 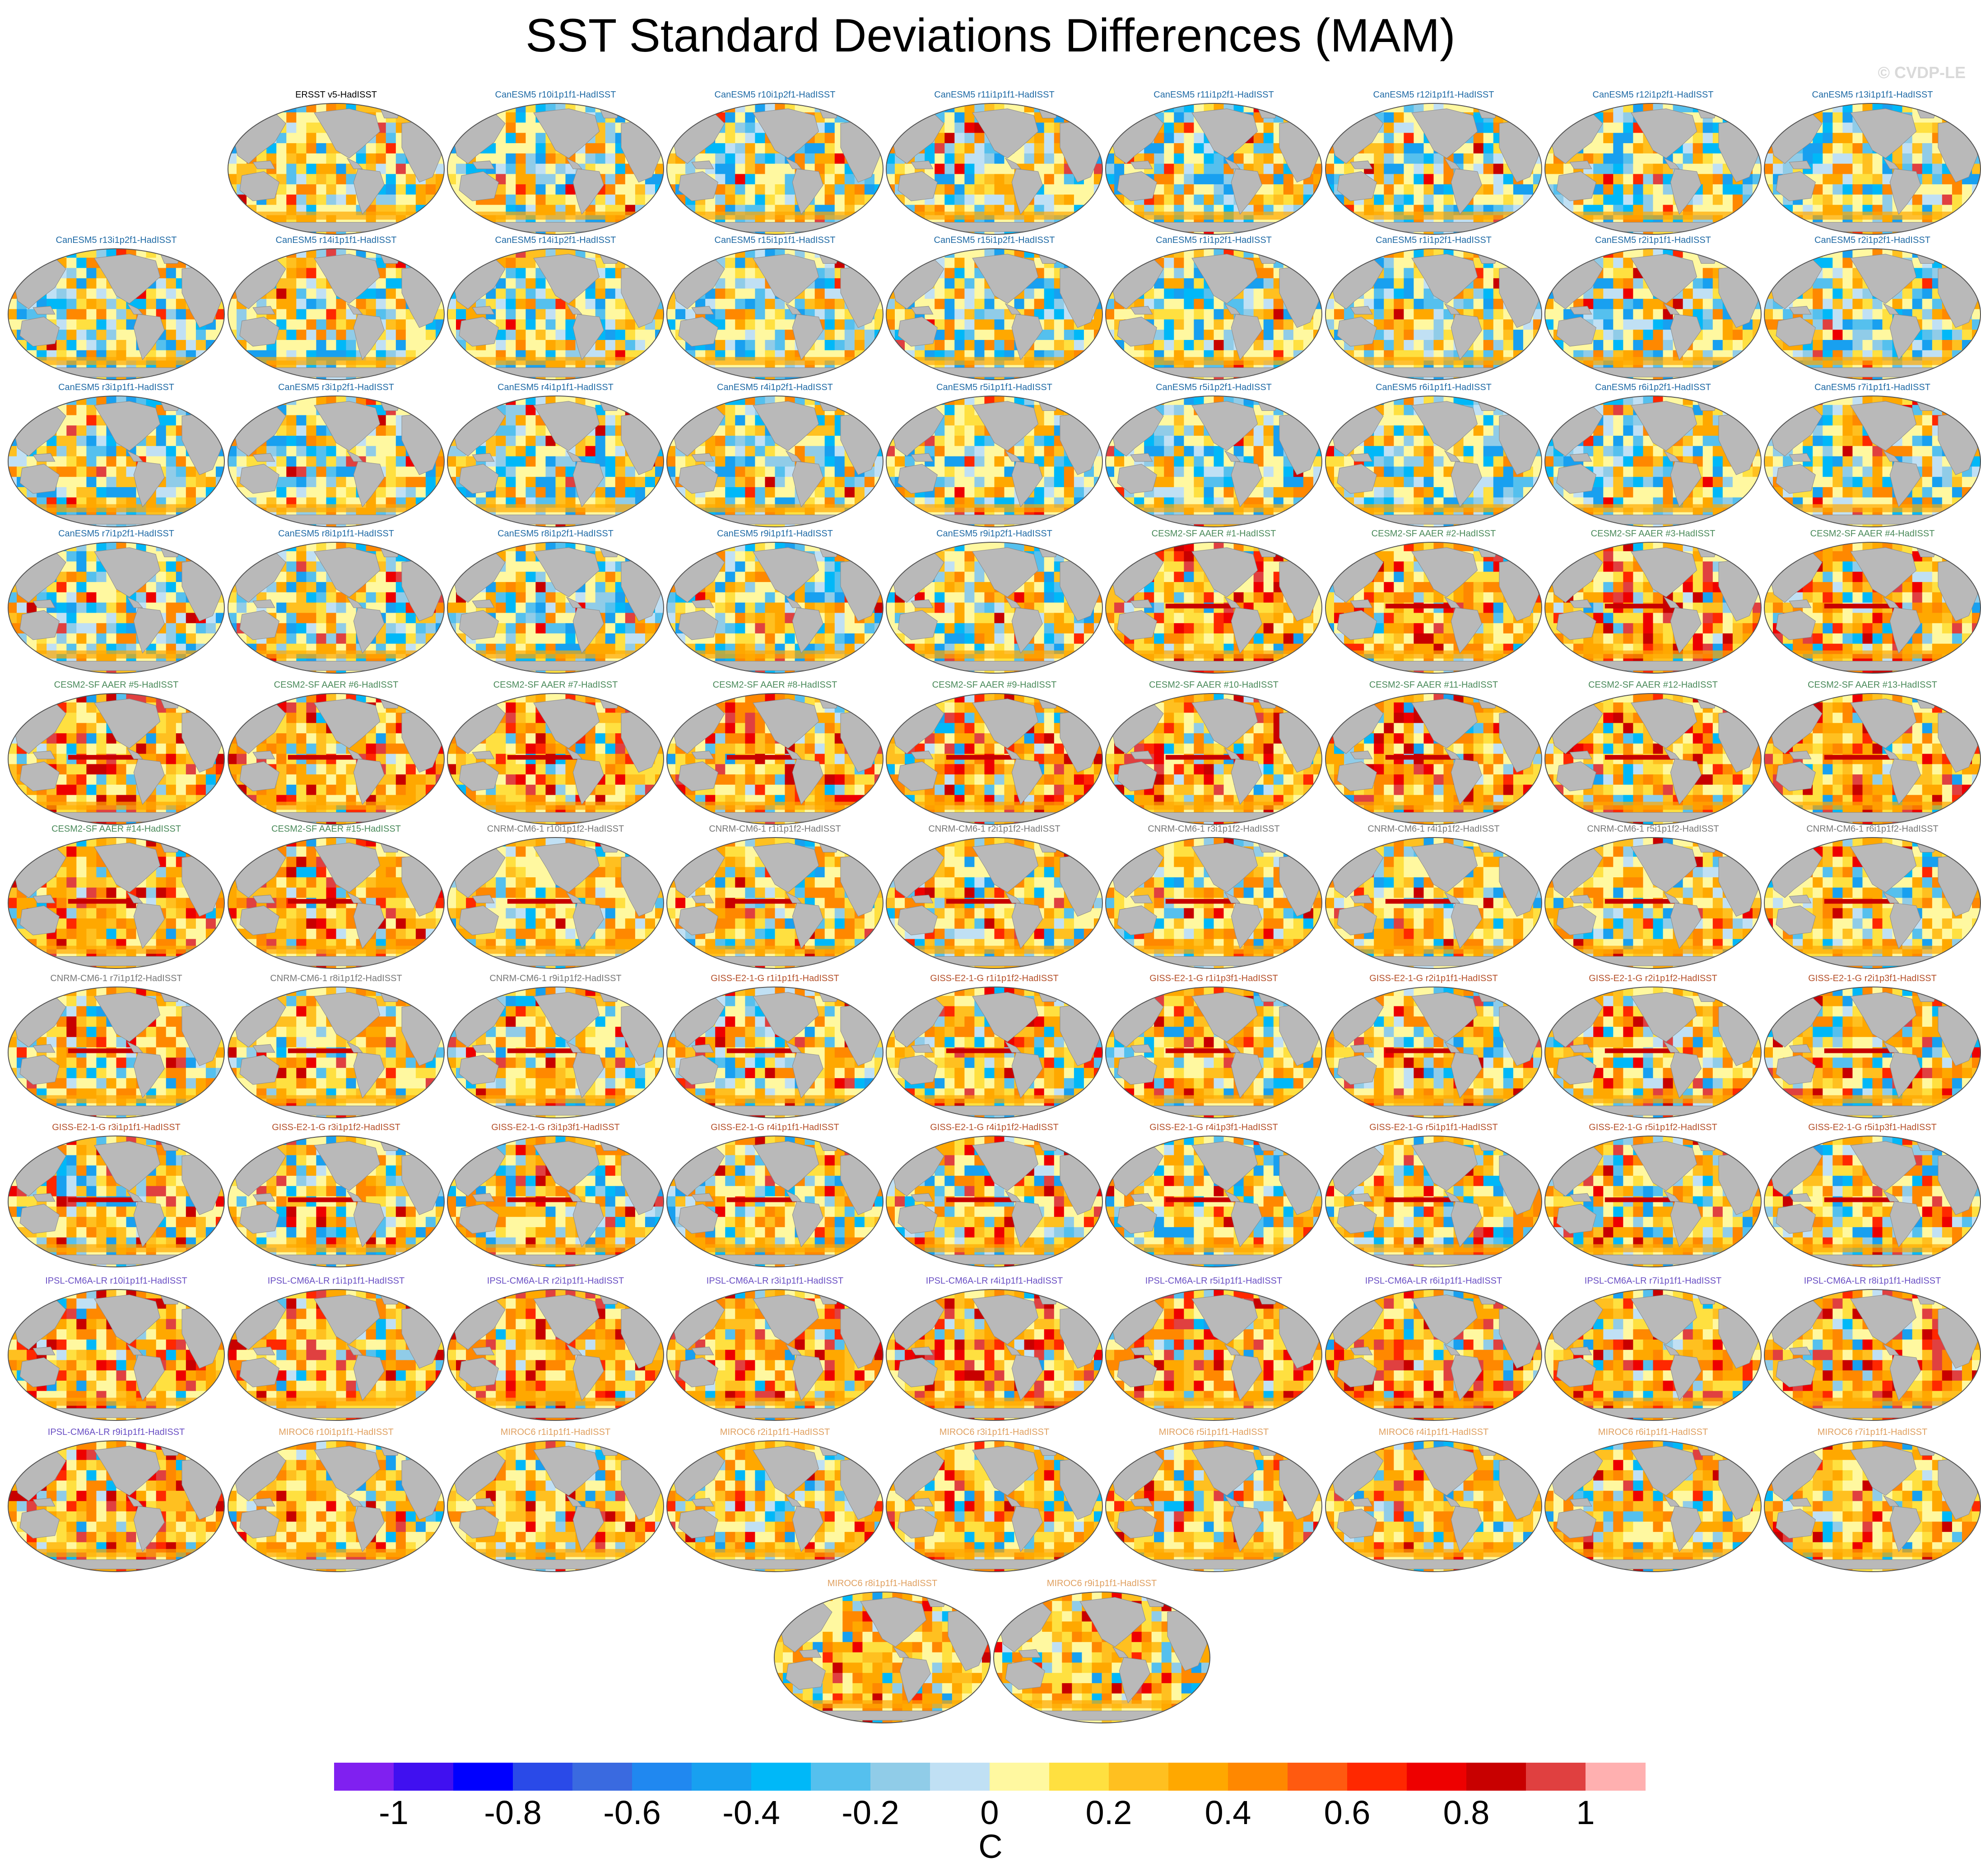 I want to click on map-panel-title: CESM2-SF AAER #5-HadISST, so click(x=116, y=685).